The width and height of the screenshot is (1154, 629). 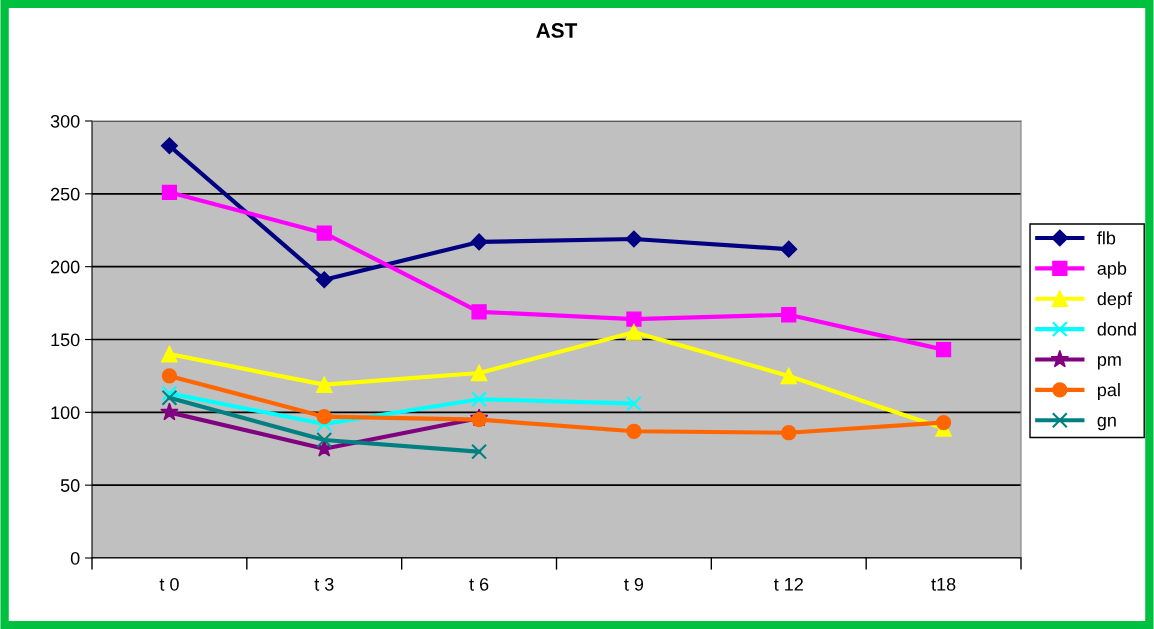 I want to click on x-tick-label: t18, so click(x=943, y=584).